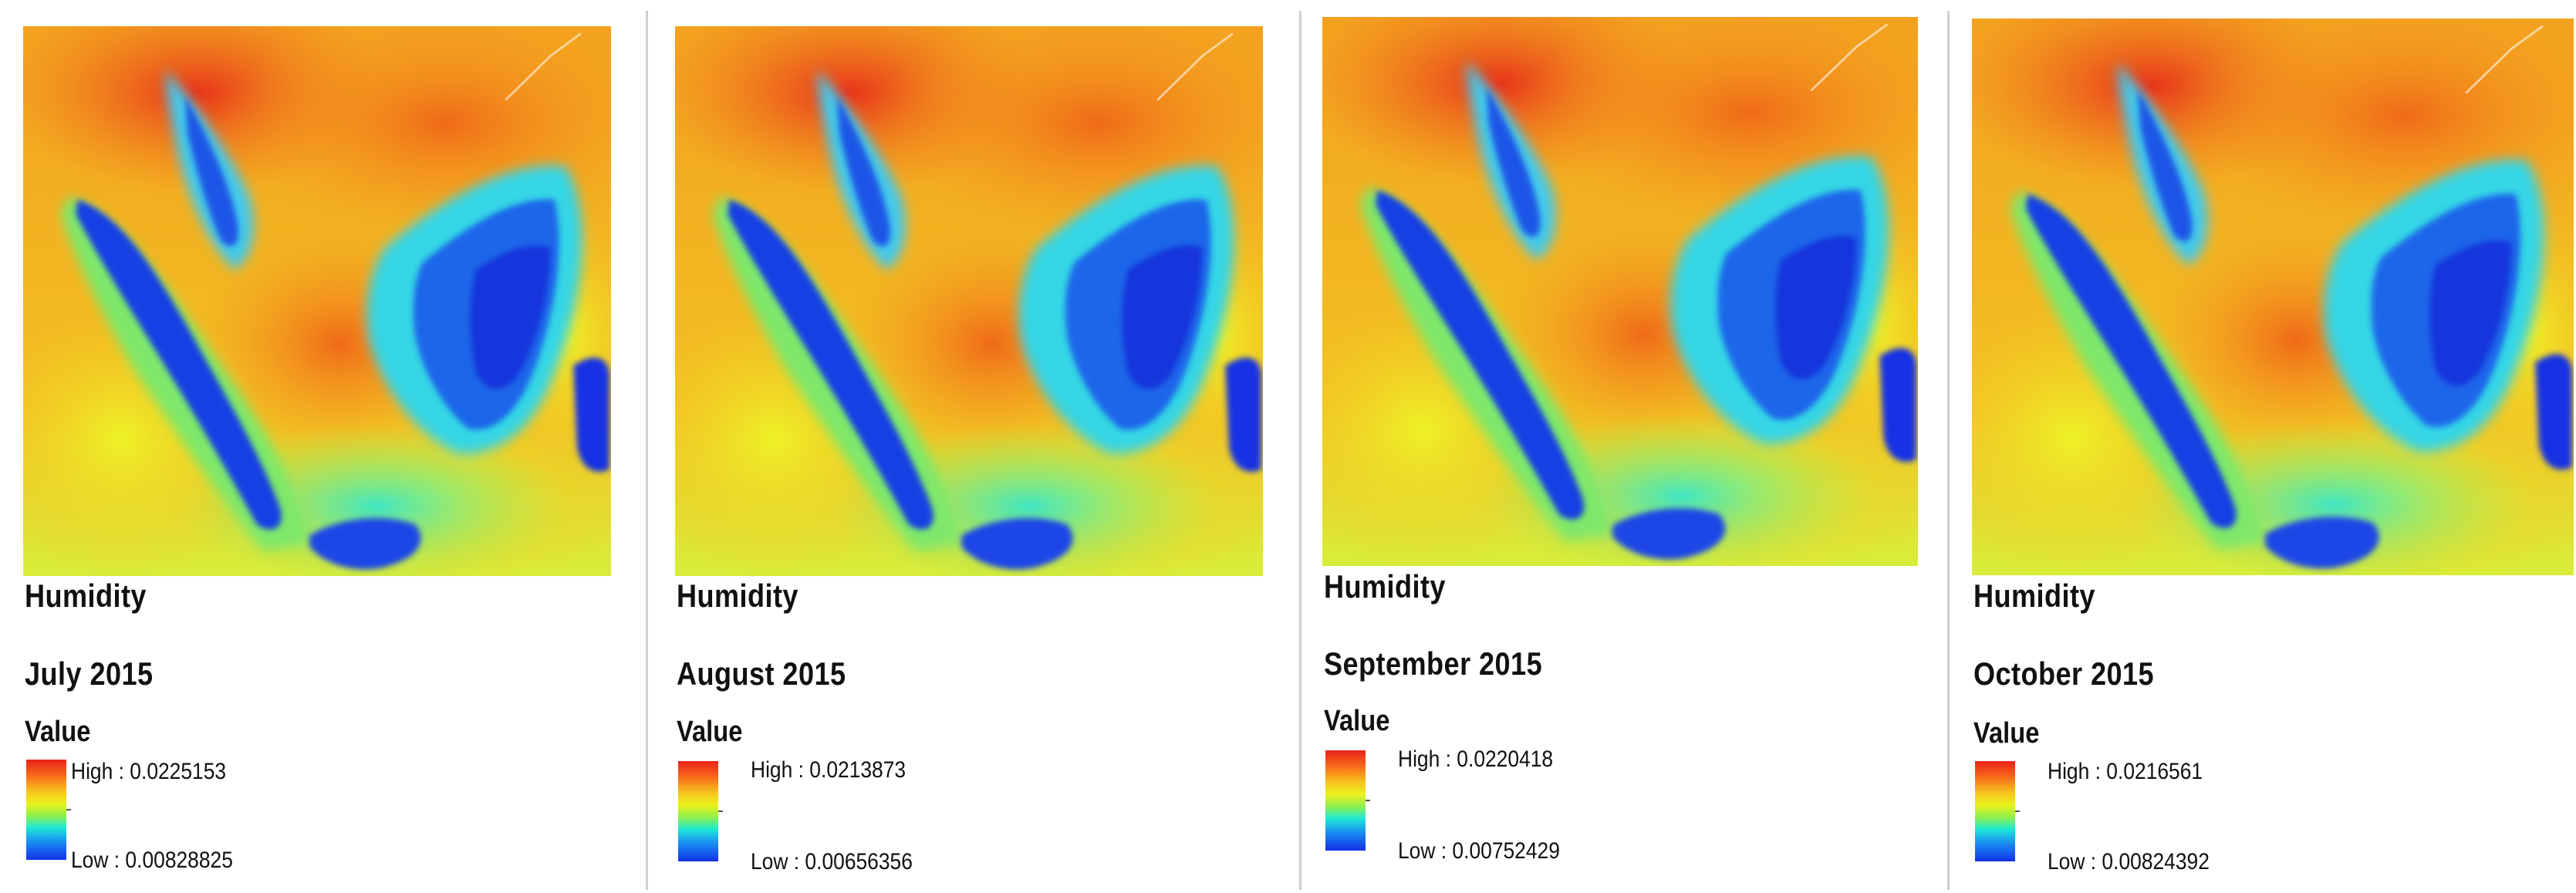 This screenshot has width=2576, height=893. Describe the element at coordinates (2126, 772) in the screenshot. I see `legend-high-label: High : 0.0216561` at that location.